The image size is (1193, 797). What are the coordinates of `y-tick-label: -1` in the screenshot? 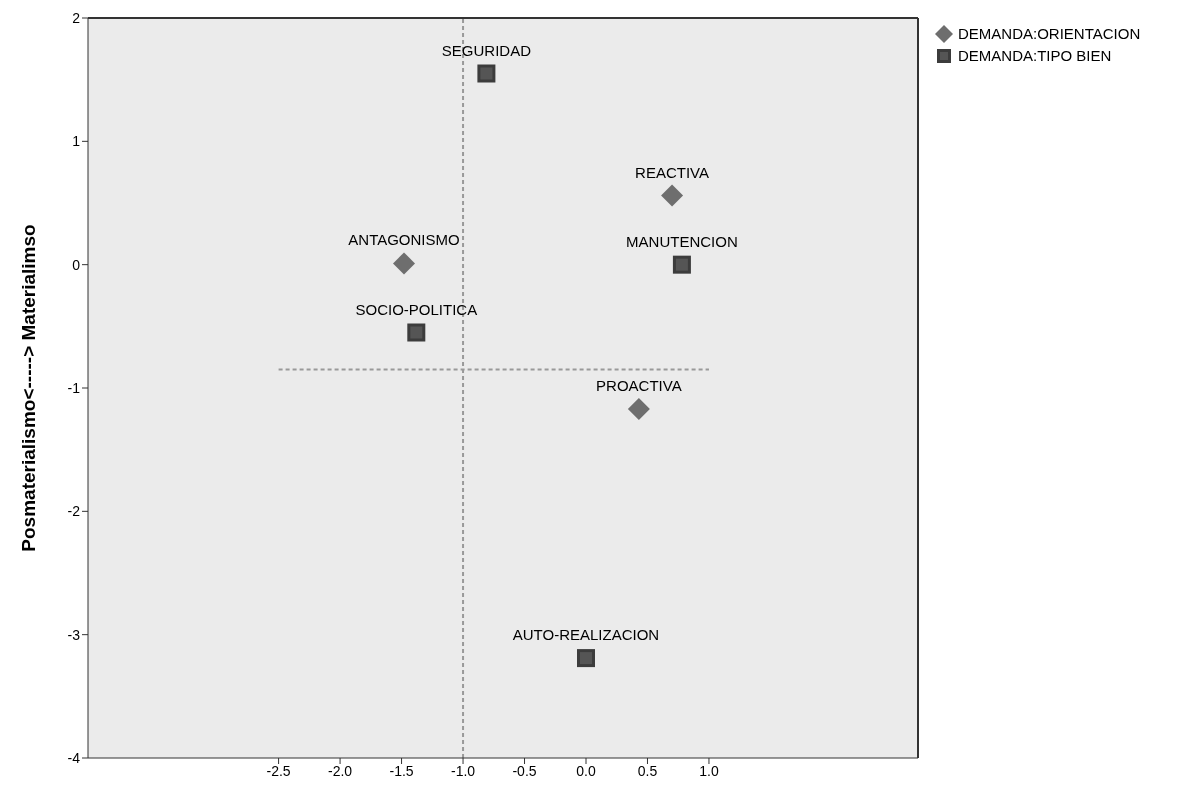 It's located at (74, 387).